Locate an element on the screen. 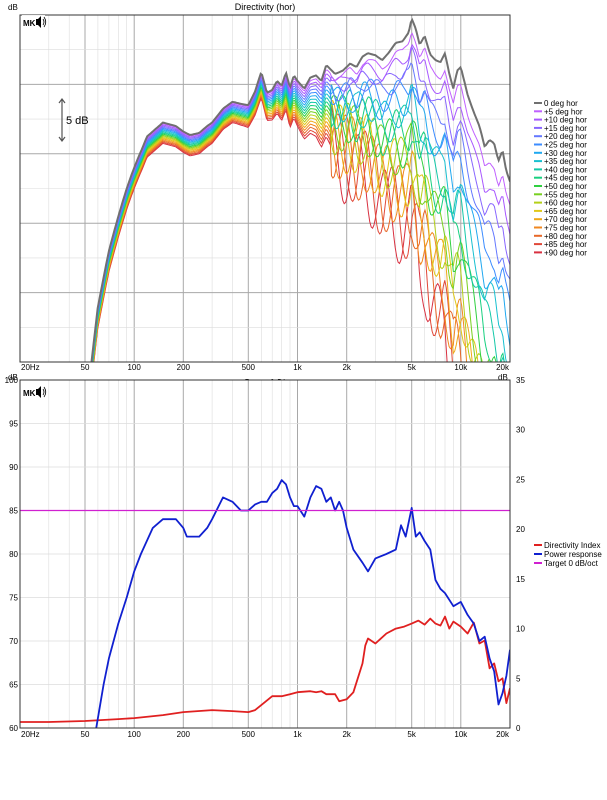 The height and width of the screenshot is (800, 607). legend-entry: +5 deg hor is located at coordinates (563, 111).